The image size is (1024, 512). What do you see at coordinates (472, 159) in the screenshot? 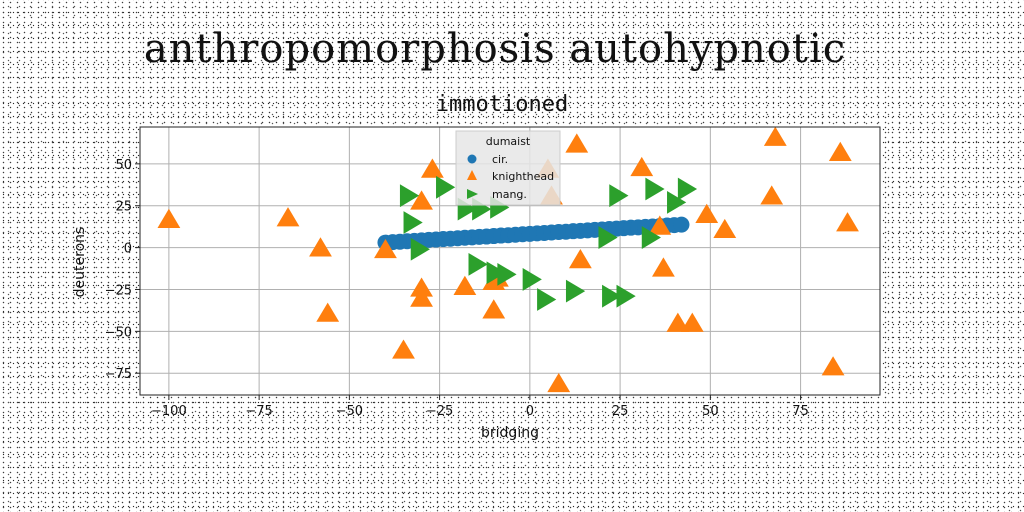
I see `legend-marker-cir` at bounding box center [472, 159].